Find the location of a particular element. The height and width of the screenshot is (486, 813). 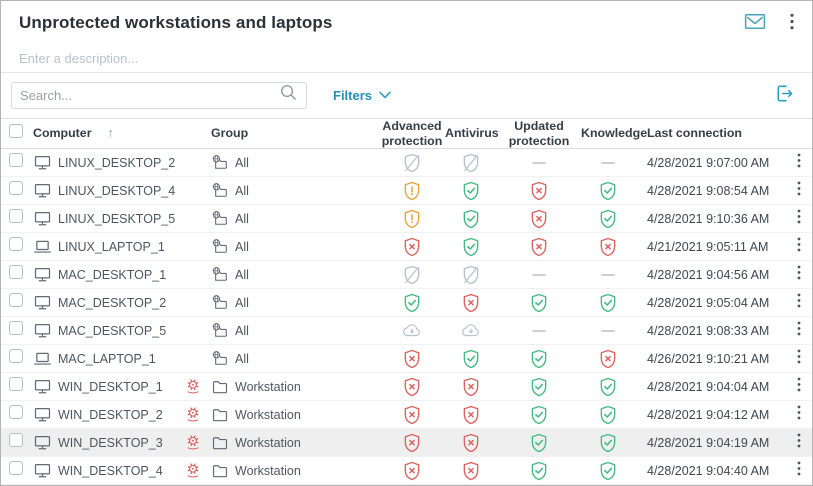

table-row: MAC_DESKTOP_1 All 4/28/2021 9:04:56 AM is located at coordinates (406, 275).